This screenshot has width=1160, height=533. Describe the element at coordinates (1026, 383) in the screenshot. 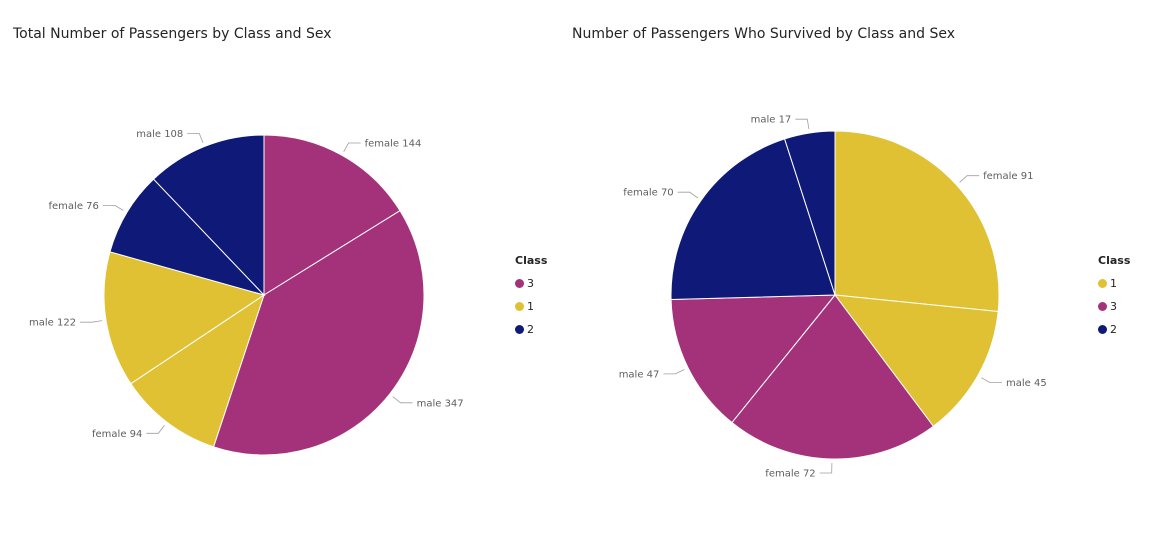

I see `slice-data-label: male 45` at that location.